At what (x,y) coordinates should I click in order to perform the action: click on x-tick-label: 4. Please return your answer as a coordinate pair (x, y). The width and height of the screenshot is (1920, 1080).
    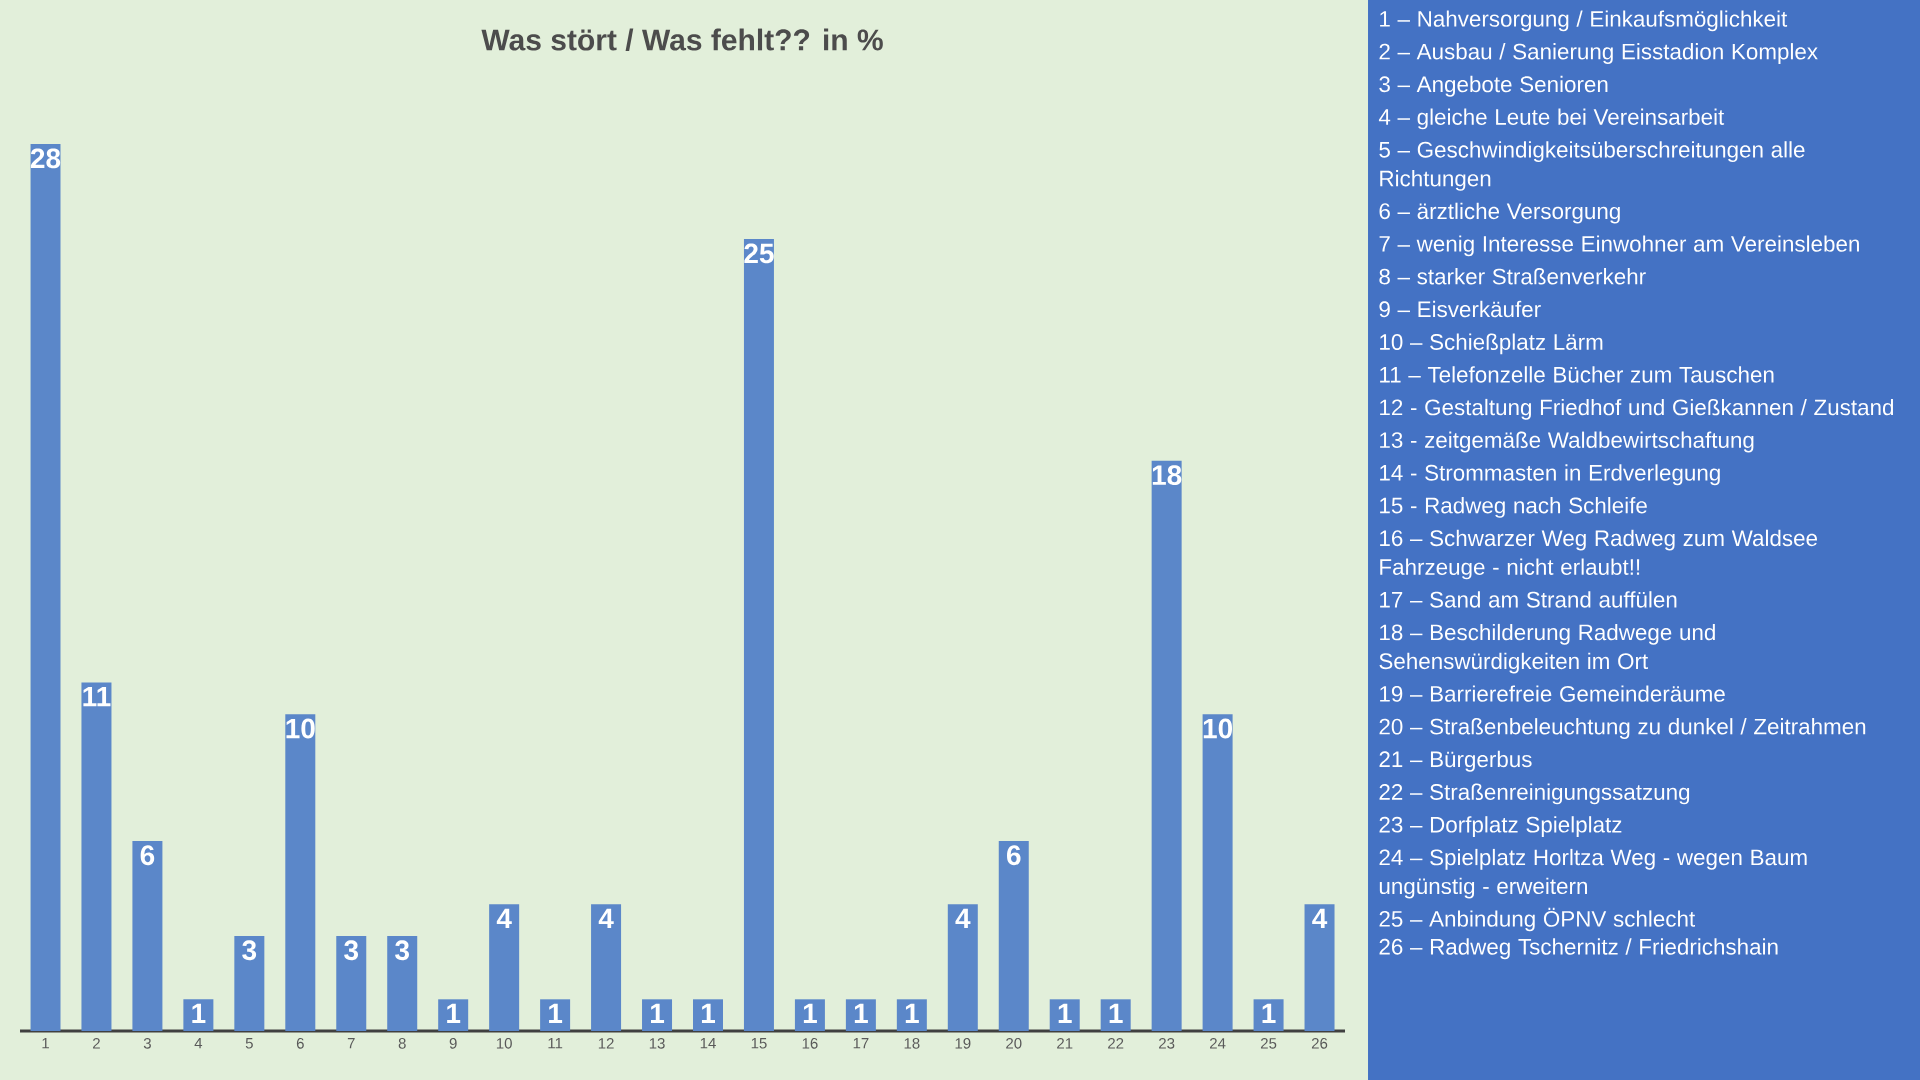
    Looking at the image, I should click on (198, 1043).